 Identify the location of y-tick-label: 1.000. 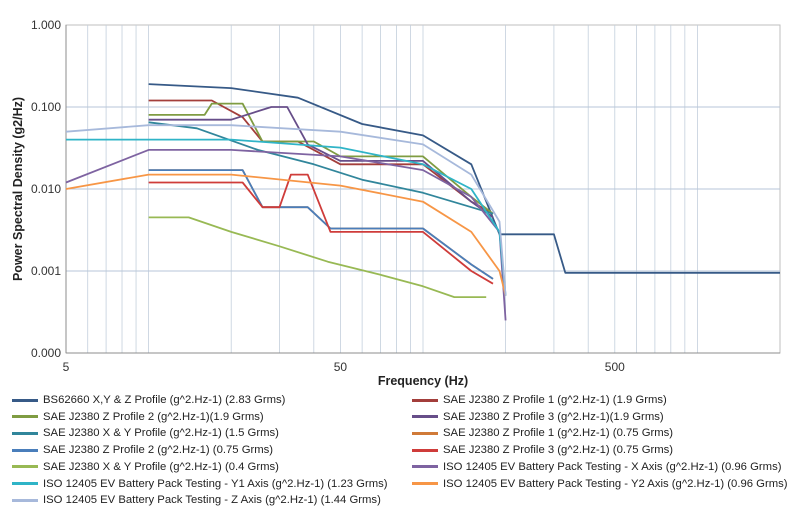
(46, 25).